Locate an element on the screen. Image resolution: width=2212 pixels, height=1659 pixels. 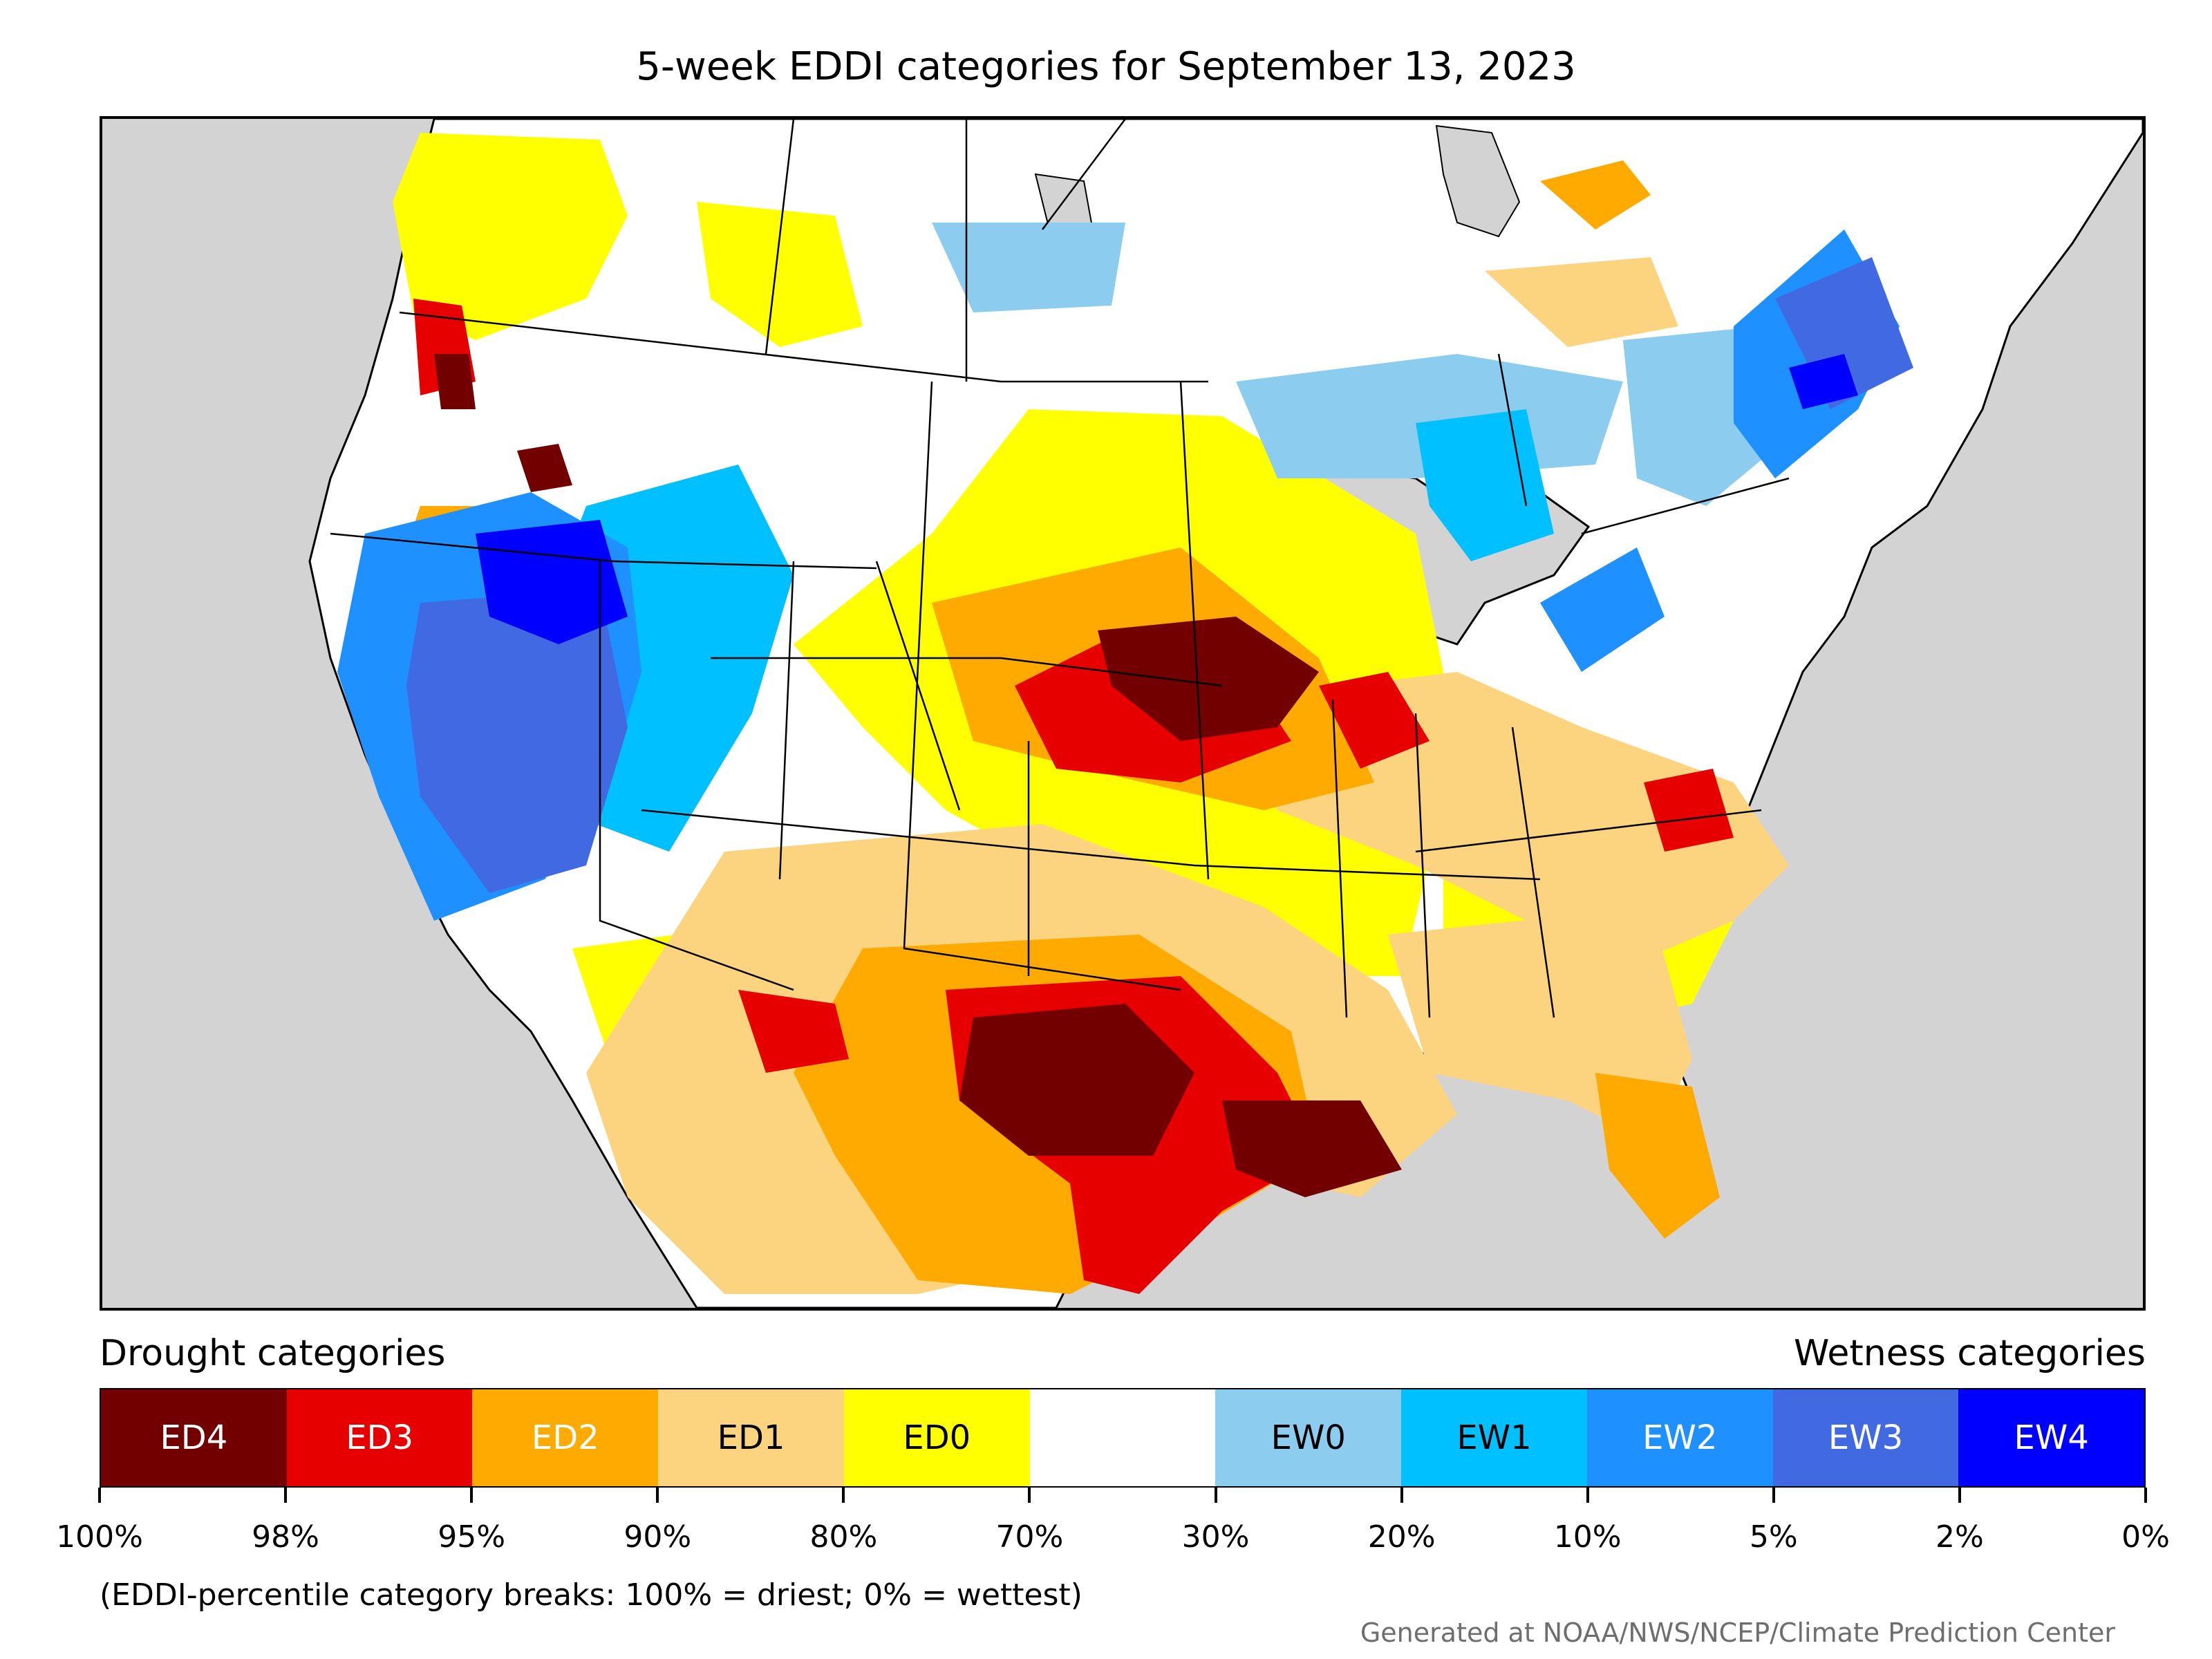
tick-label: 95% is located at coordinates (472, 1537).